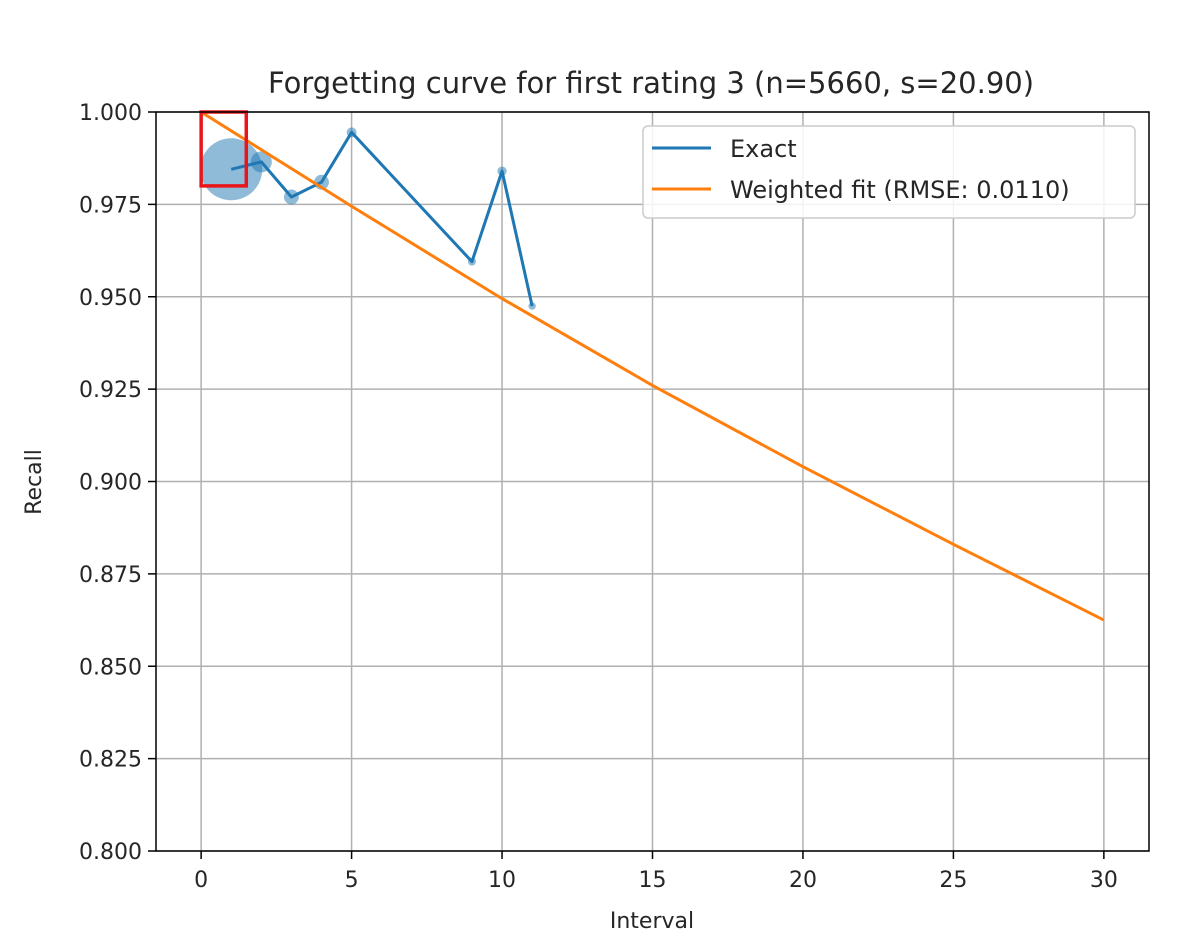  I want to click on legend-box, so click(889, 172).